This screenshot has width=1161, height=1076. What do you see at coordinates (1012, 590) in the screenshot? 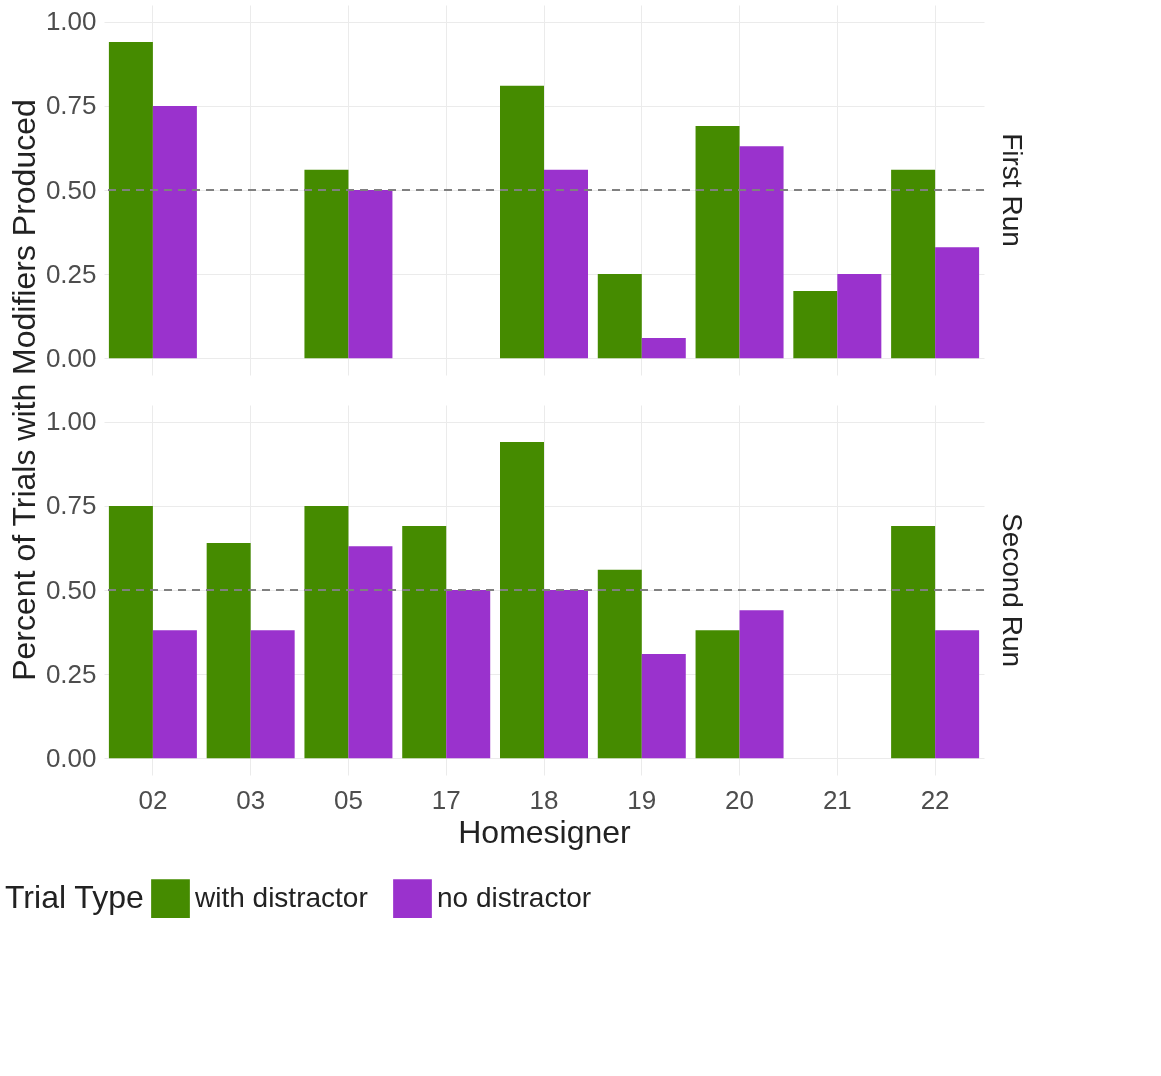
I see `text: Second Run` at bounding box center [1012, 590].